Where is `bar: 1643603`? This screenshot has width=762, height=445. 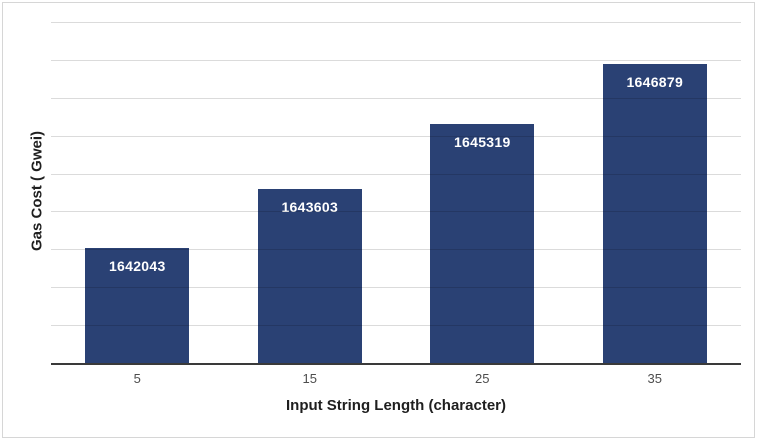
bar: 1643603 is located at coordinates (309, 275).